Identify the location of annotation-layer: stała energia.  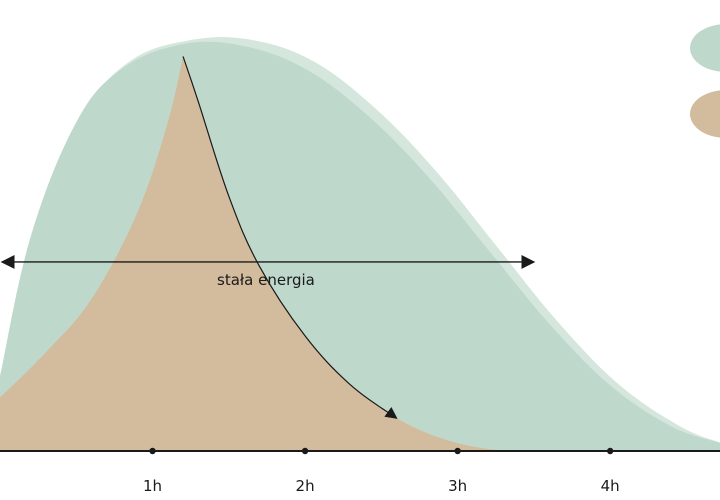
(268, 271).